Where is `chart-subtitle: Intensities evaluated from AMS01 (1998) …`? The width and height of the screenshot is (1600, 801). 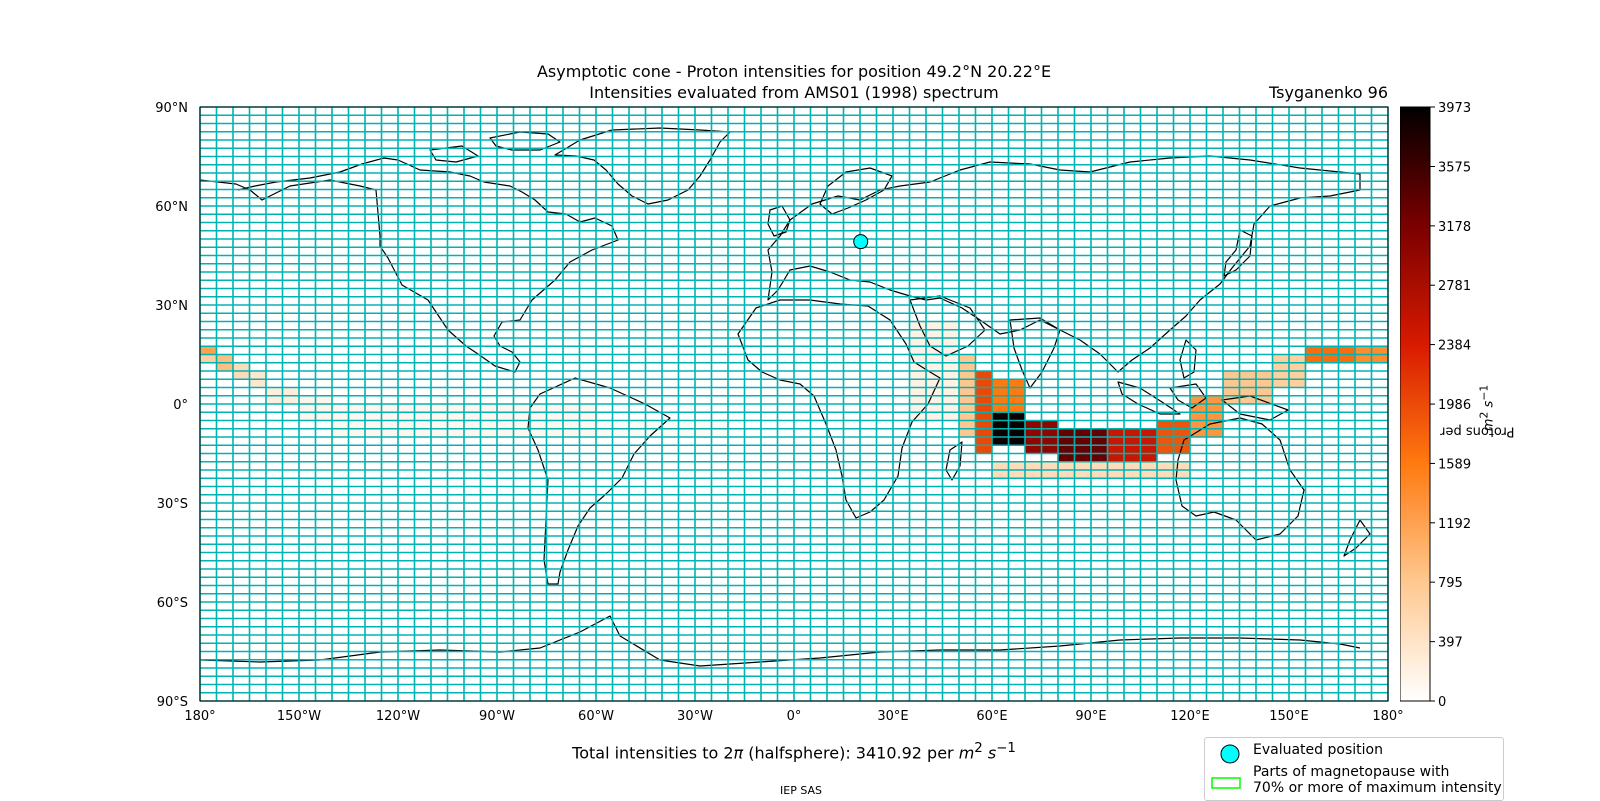 chart-subtitle: Intensities evaluated from AMS01 (1998) … is located at coordinates (794, 92).